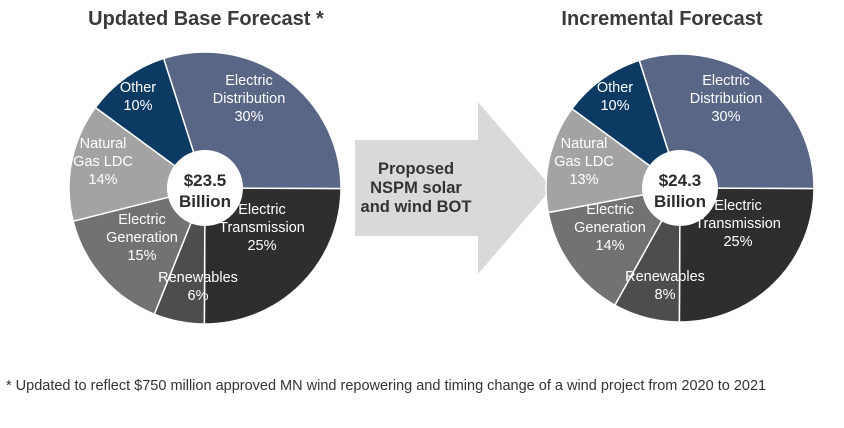 The width and height of the screenshot is (844, 428). Describe the element at coordinates (680, 191) in the screenshot. I see `pie-center-label: $24.3 Billion` at that location.